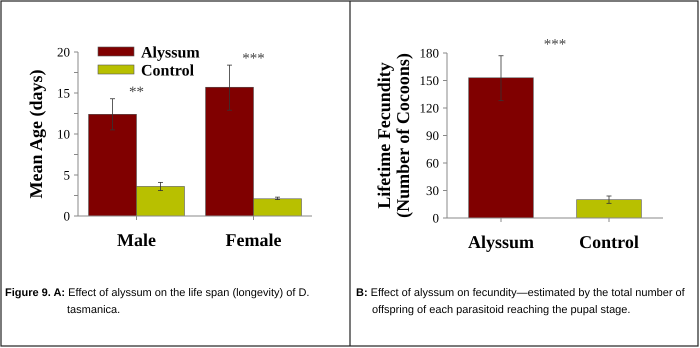  Describe the element at coordinates (63, 52) in the screenshot. I see `y-tick-label: 20` at that location.